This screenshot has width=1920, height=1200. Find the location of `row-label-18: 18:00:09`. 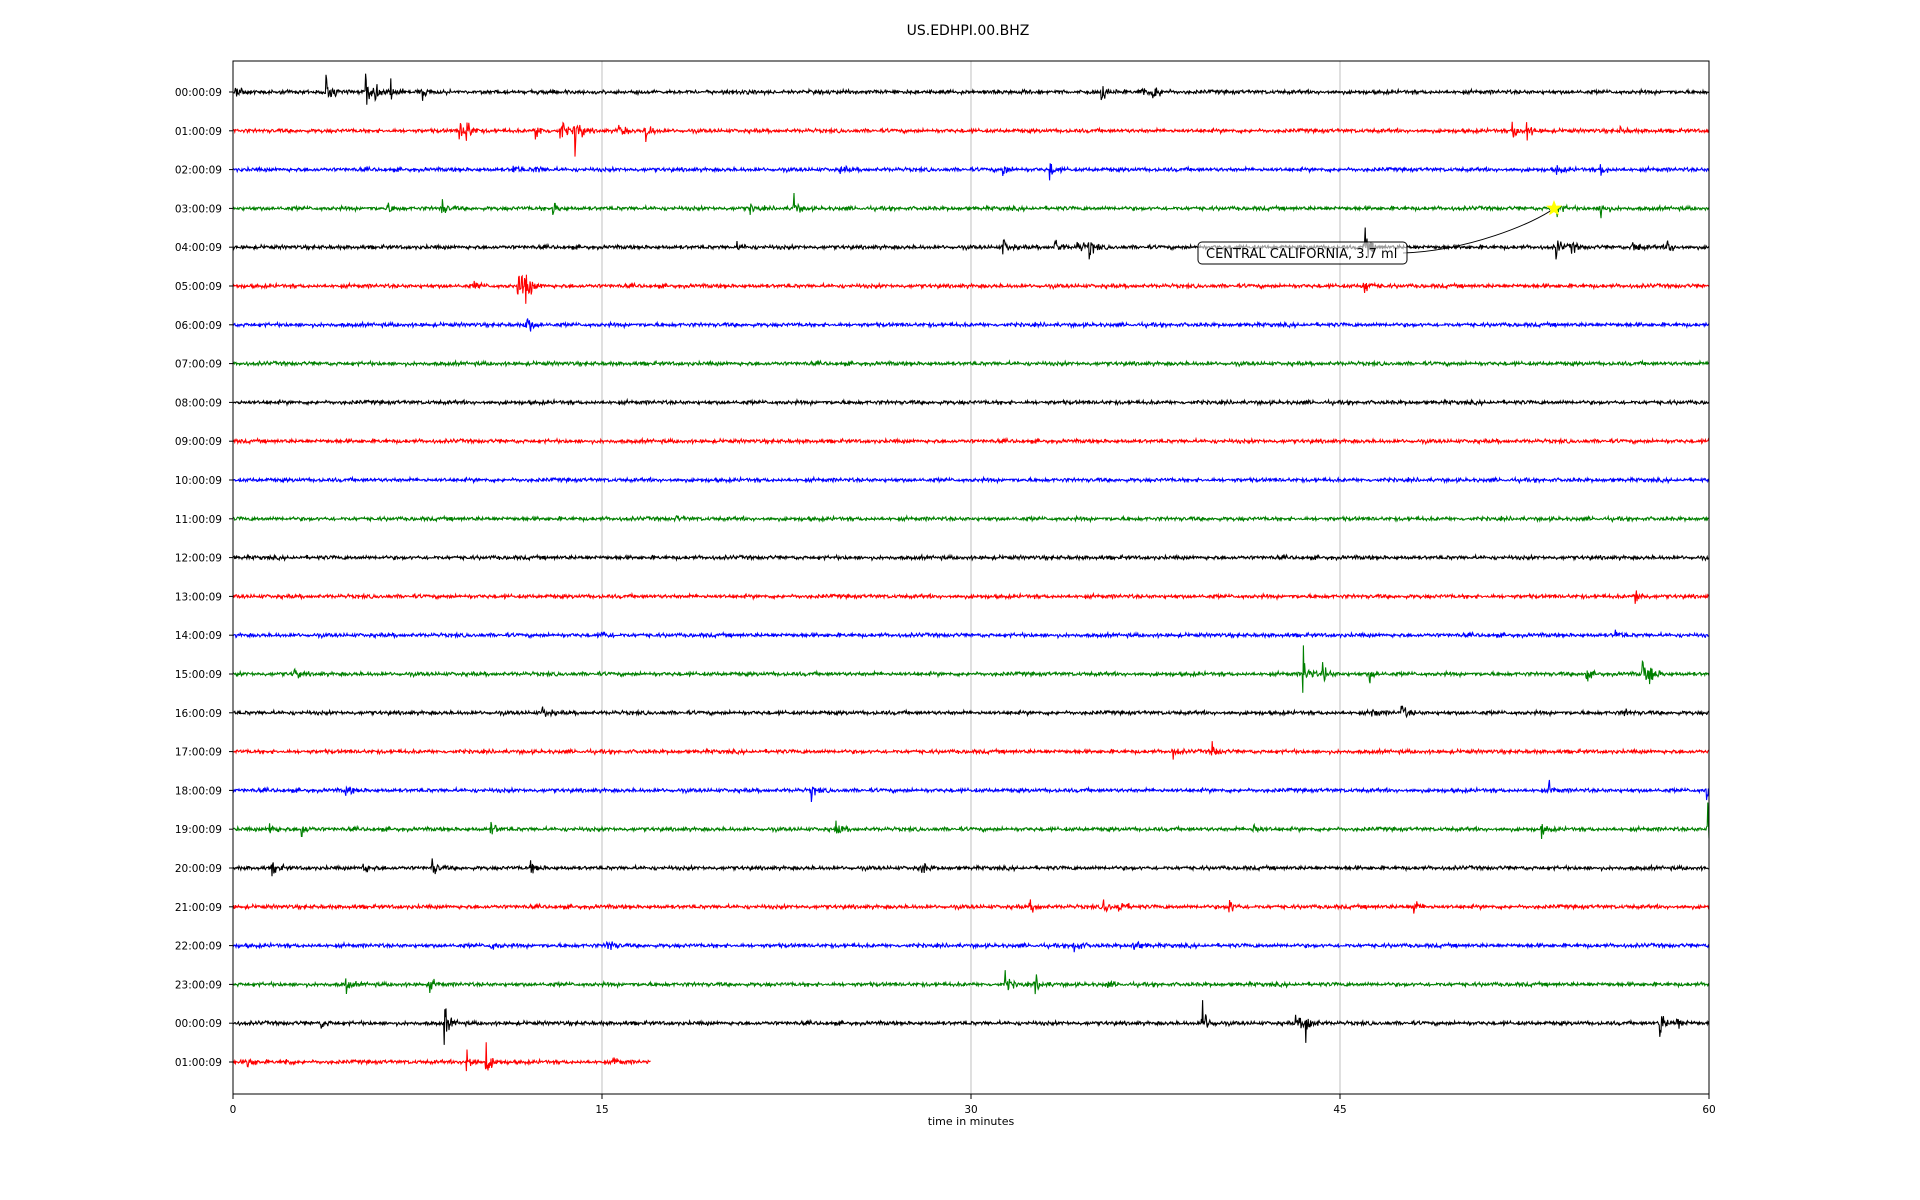

row-label-18: 18:00:09 is located at coordinates (198, 791).